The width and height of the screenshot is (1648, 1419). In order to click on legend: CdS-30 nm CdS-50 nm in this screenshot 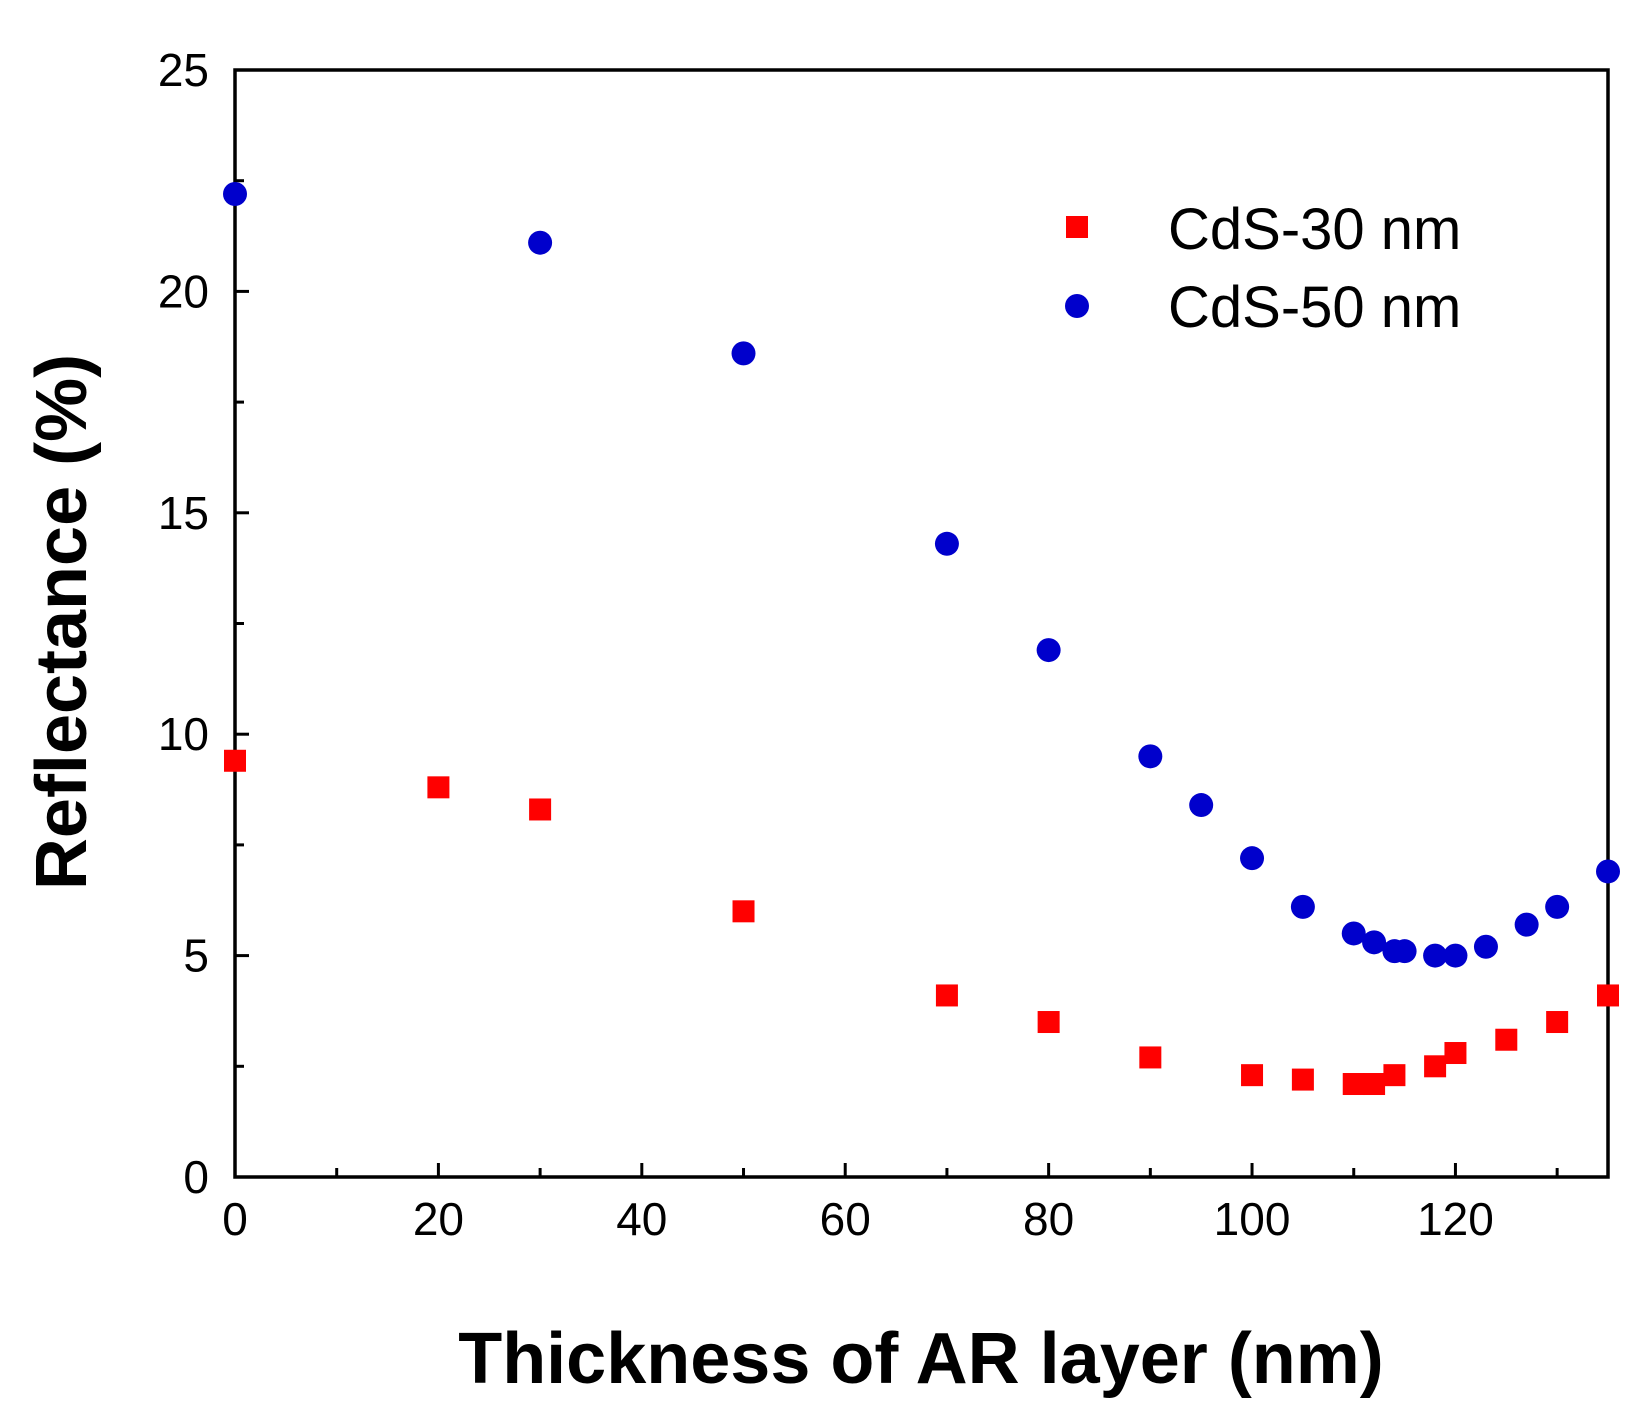, I will do `click(1263, 268)`.